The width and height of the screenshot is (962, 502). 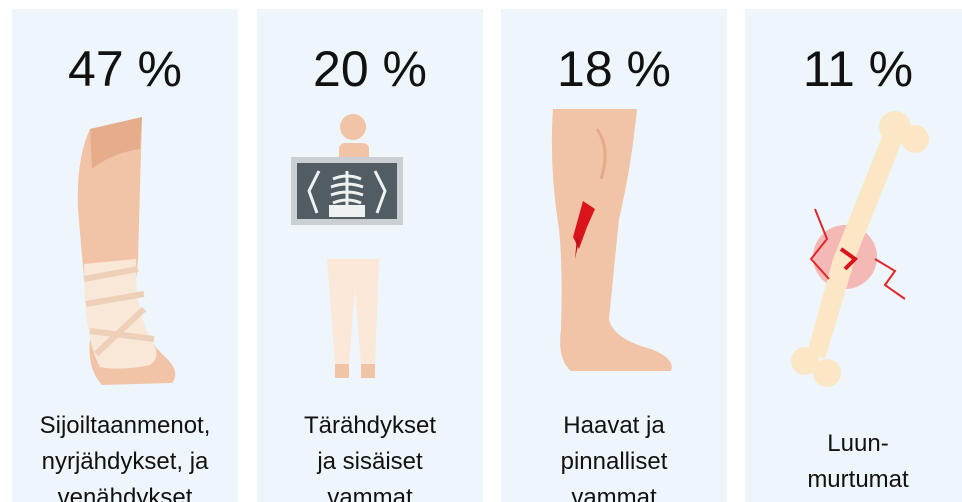 I want to click on label-line: Haavat ja, so click(x=614, y=425).